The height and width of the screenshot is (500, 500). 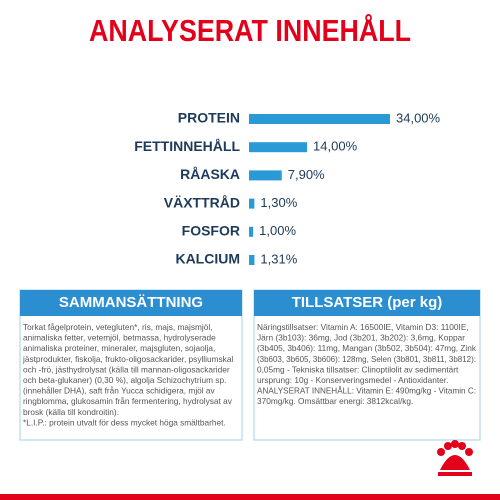 I want to click on additives-header, so click(x=367, y=303).